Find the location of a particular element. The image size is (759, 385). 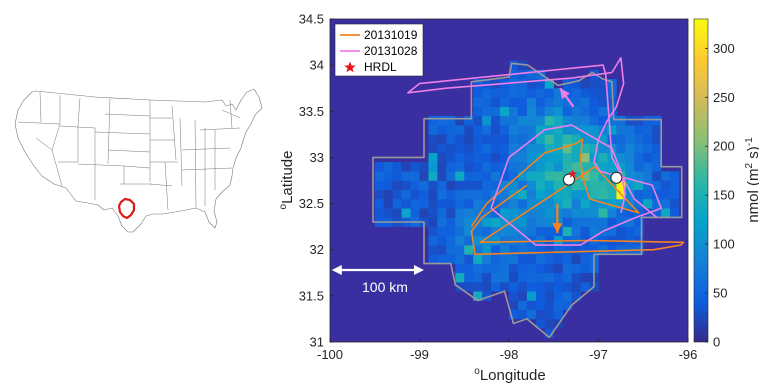

x-axis-label: oLongitude is located at coordinates (509, 375).